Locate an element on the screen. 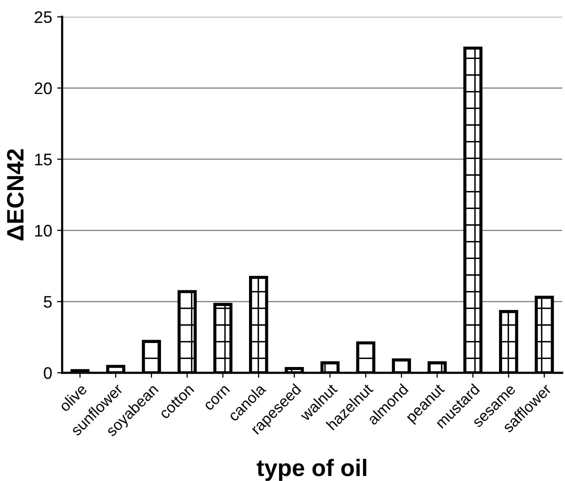  y-tick-label: 0 is located at coordinates (48, 373).